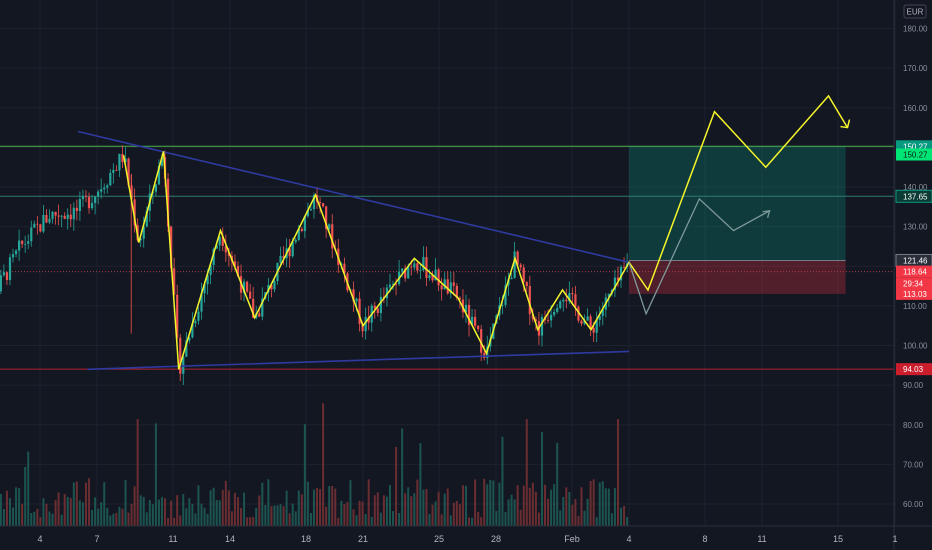  I want to click on date-tick-label: Feb, so click(572, 539).